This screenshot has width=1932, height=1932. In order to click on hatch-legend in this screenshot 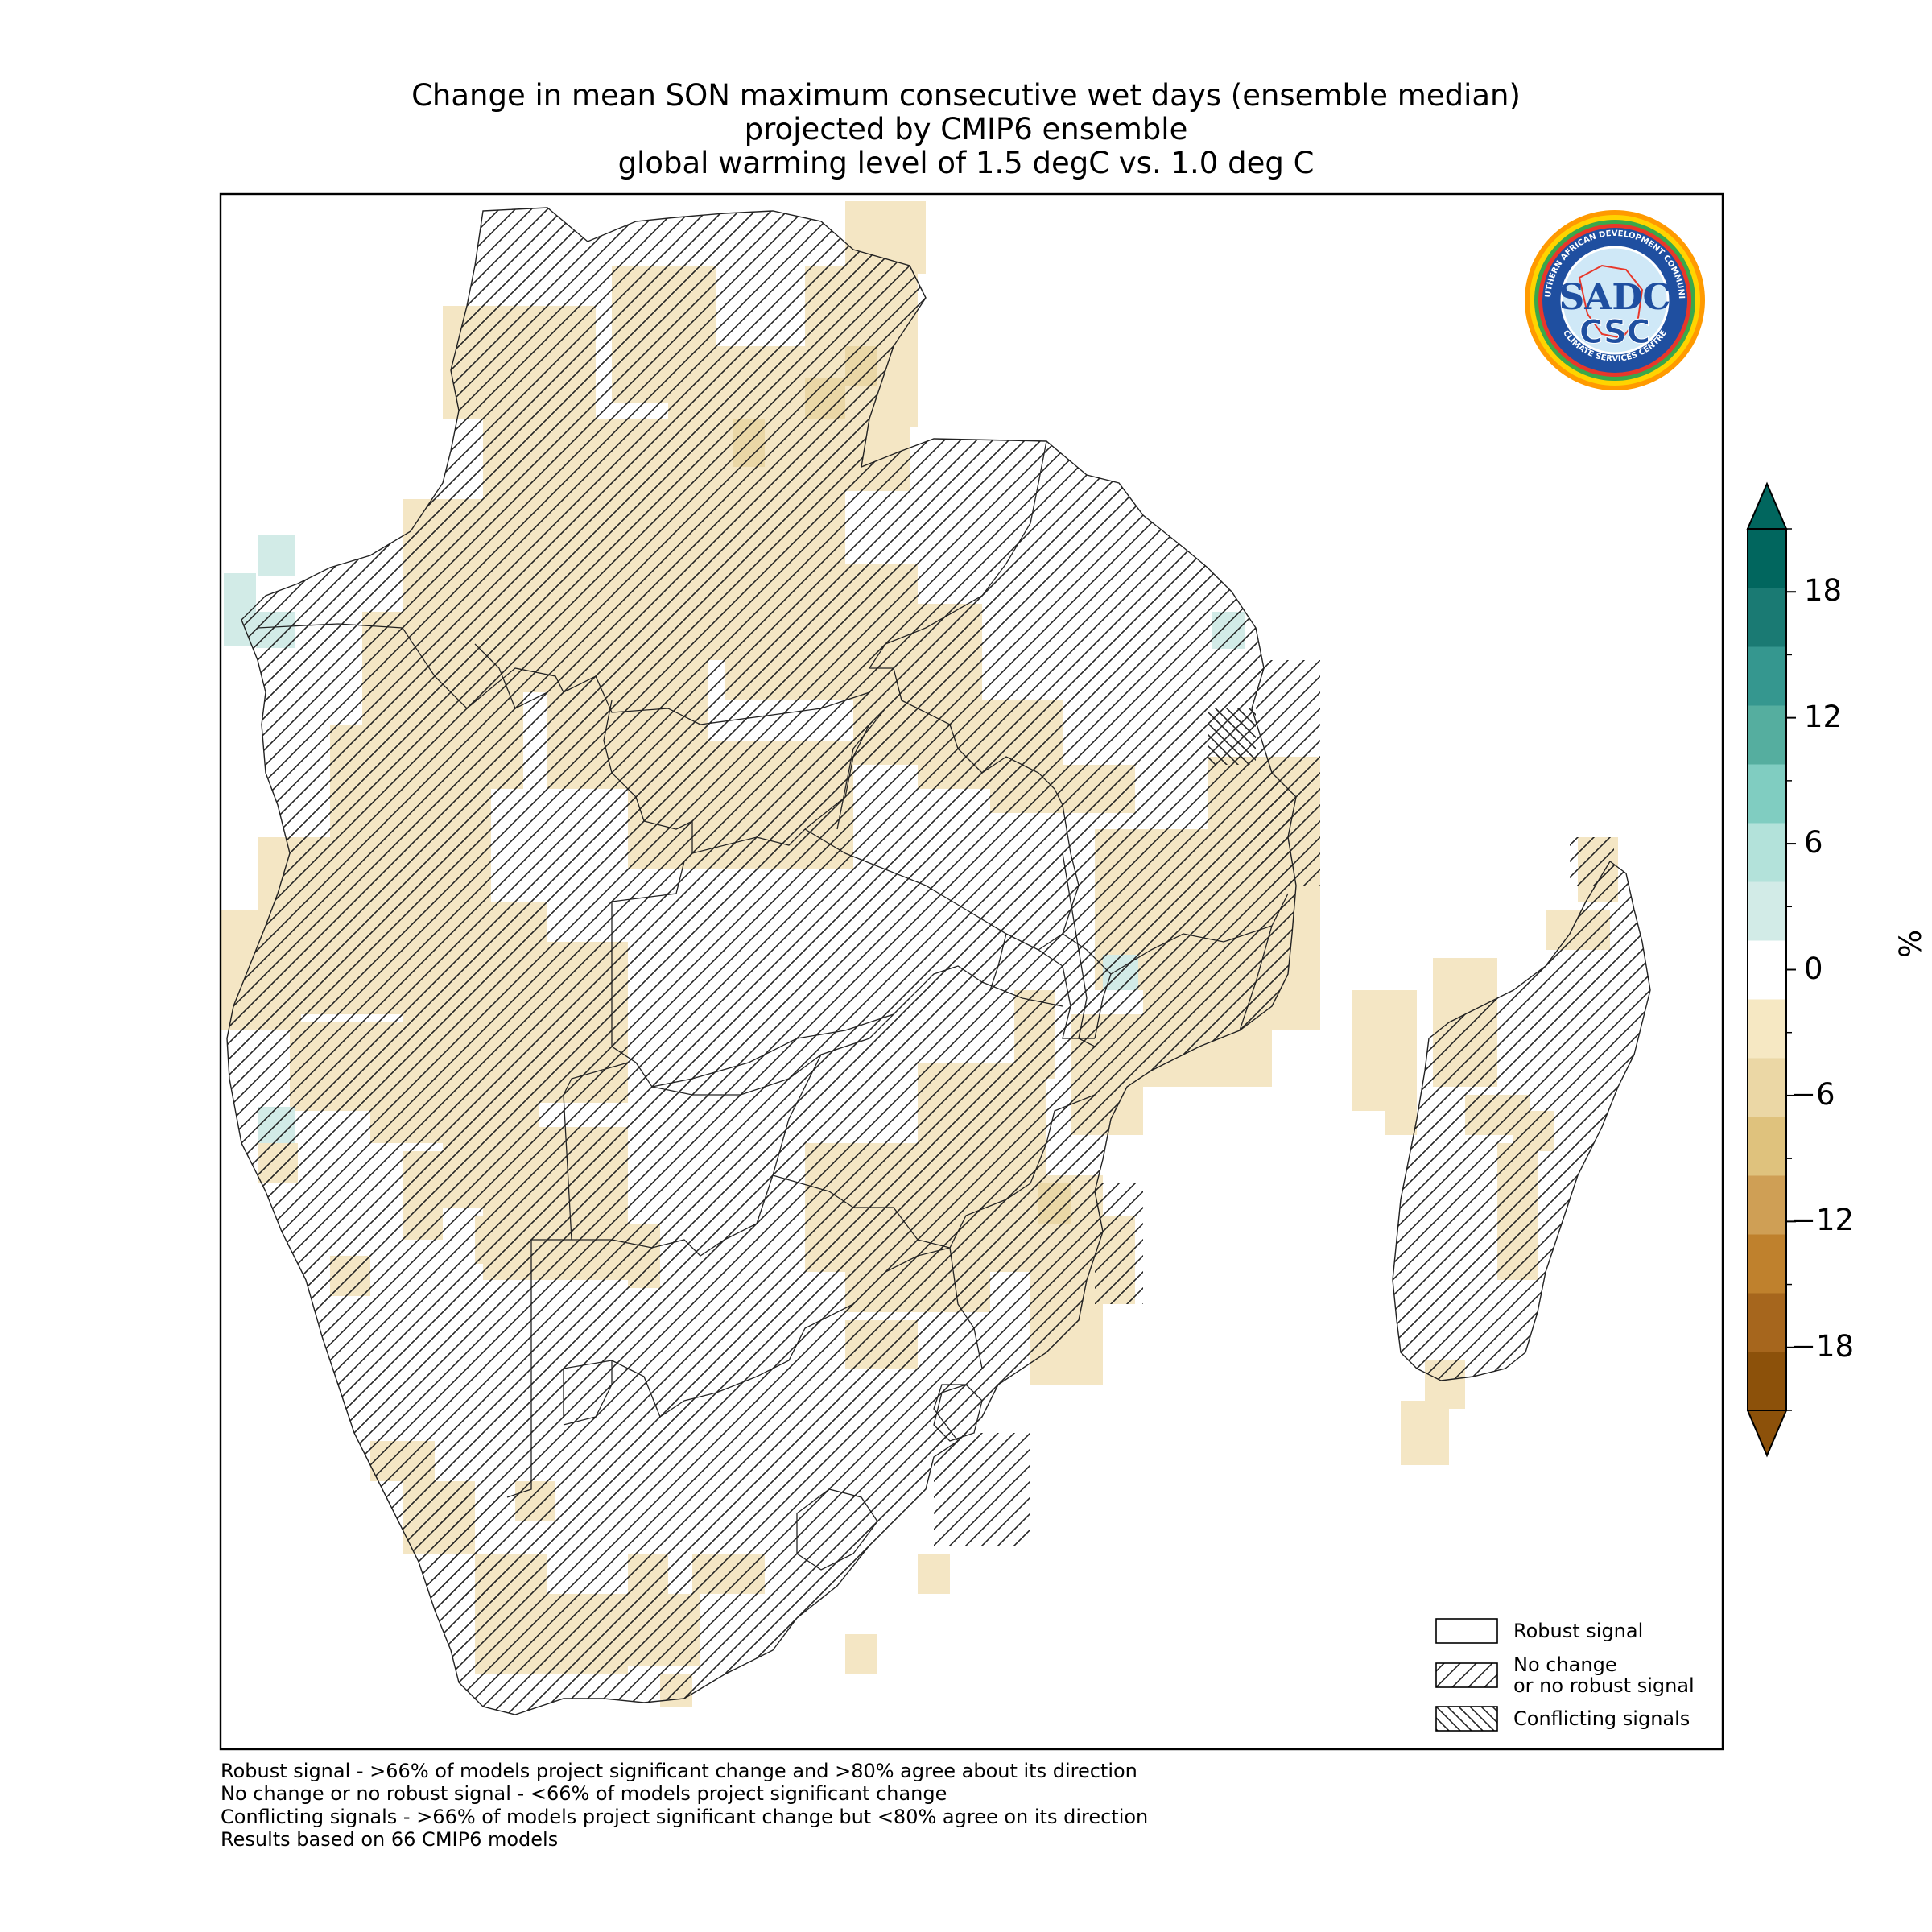, I will do `click(1466, 1675)`.